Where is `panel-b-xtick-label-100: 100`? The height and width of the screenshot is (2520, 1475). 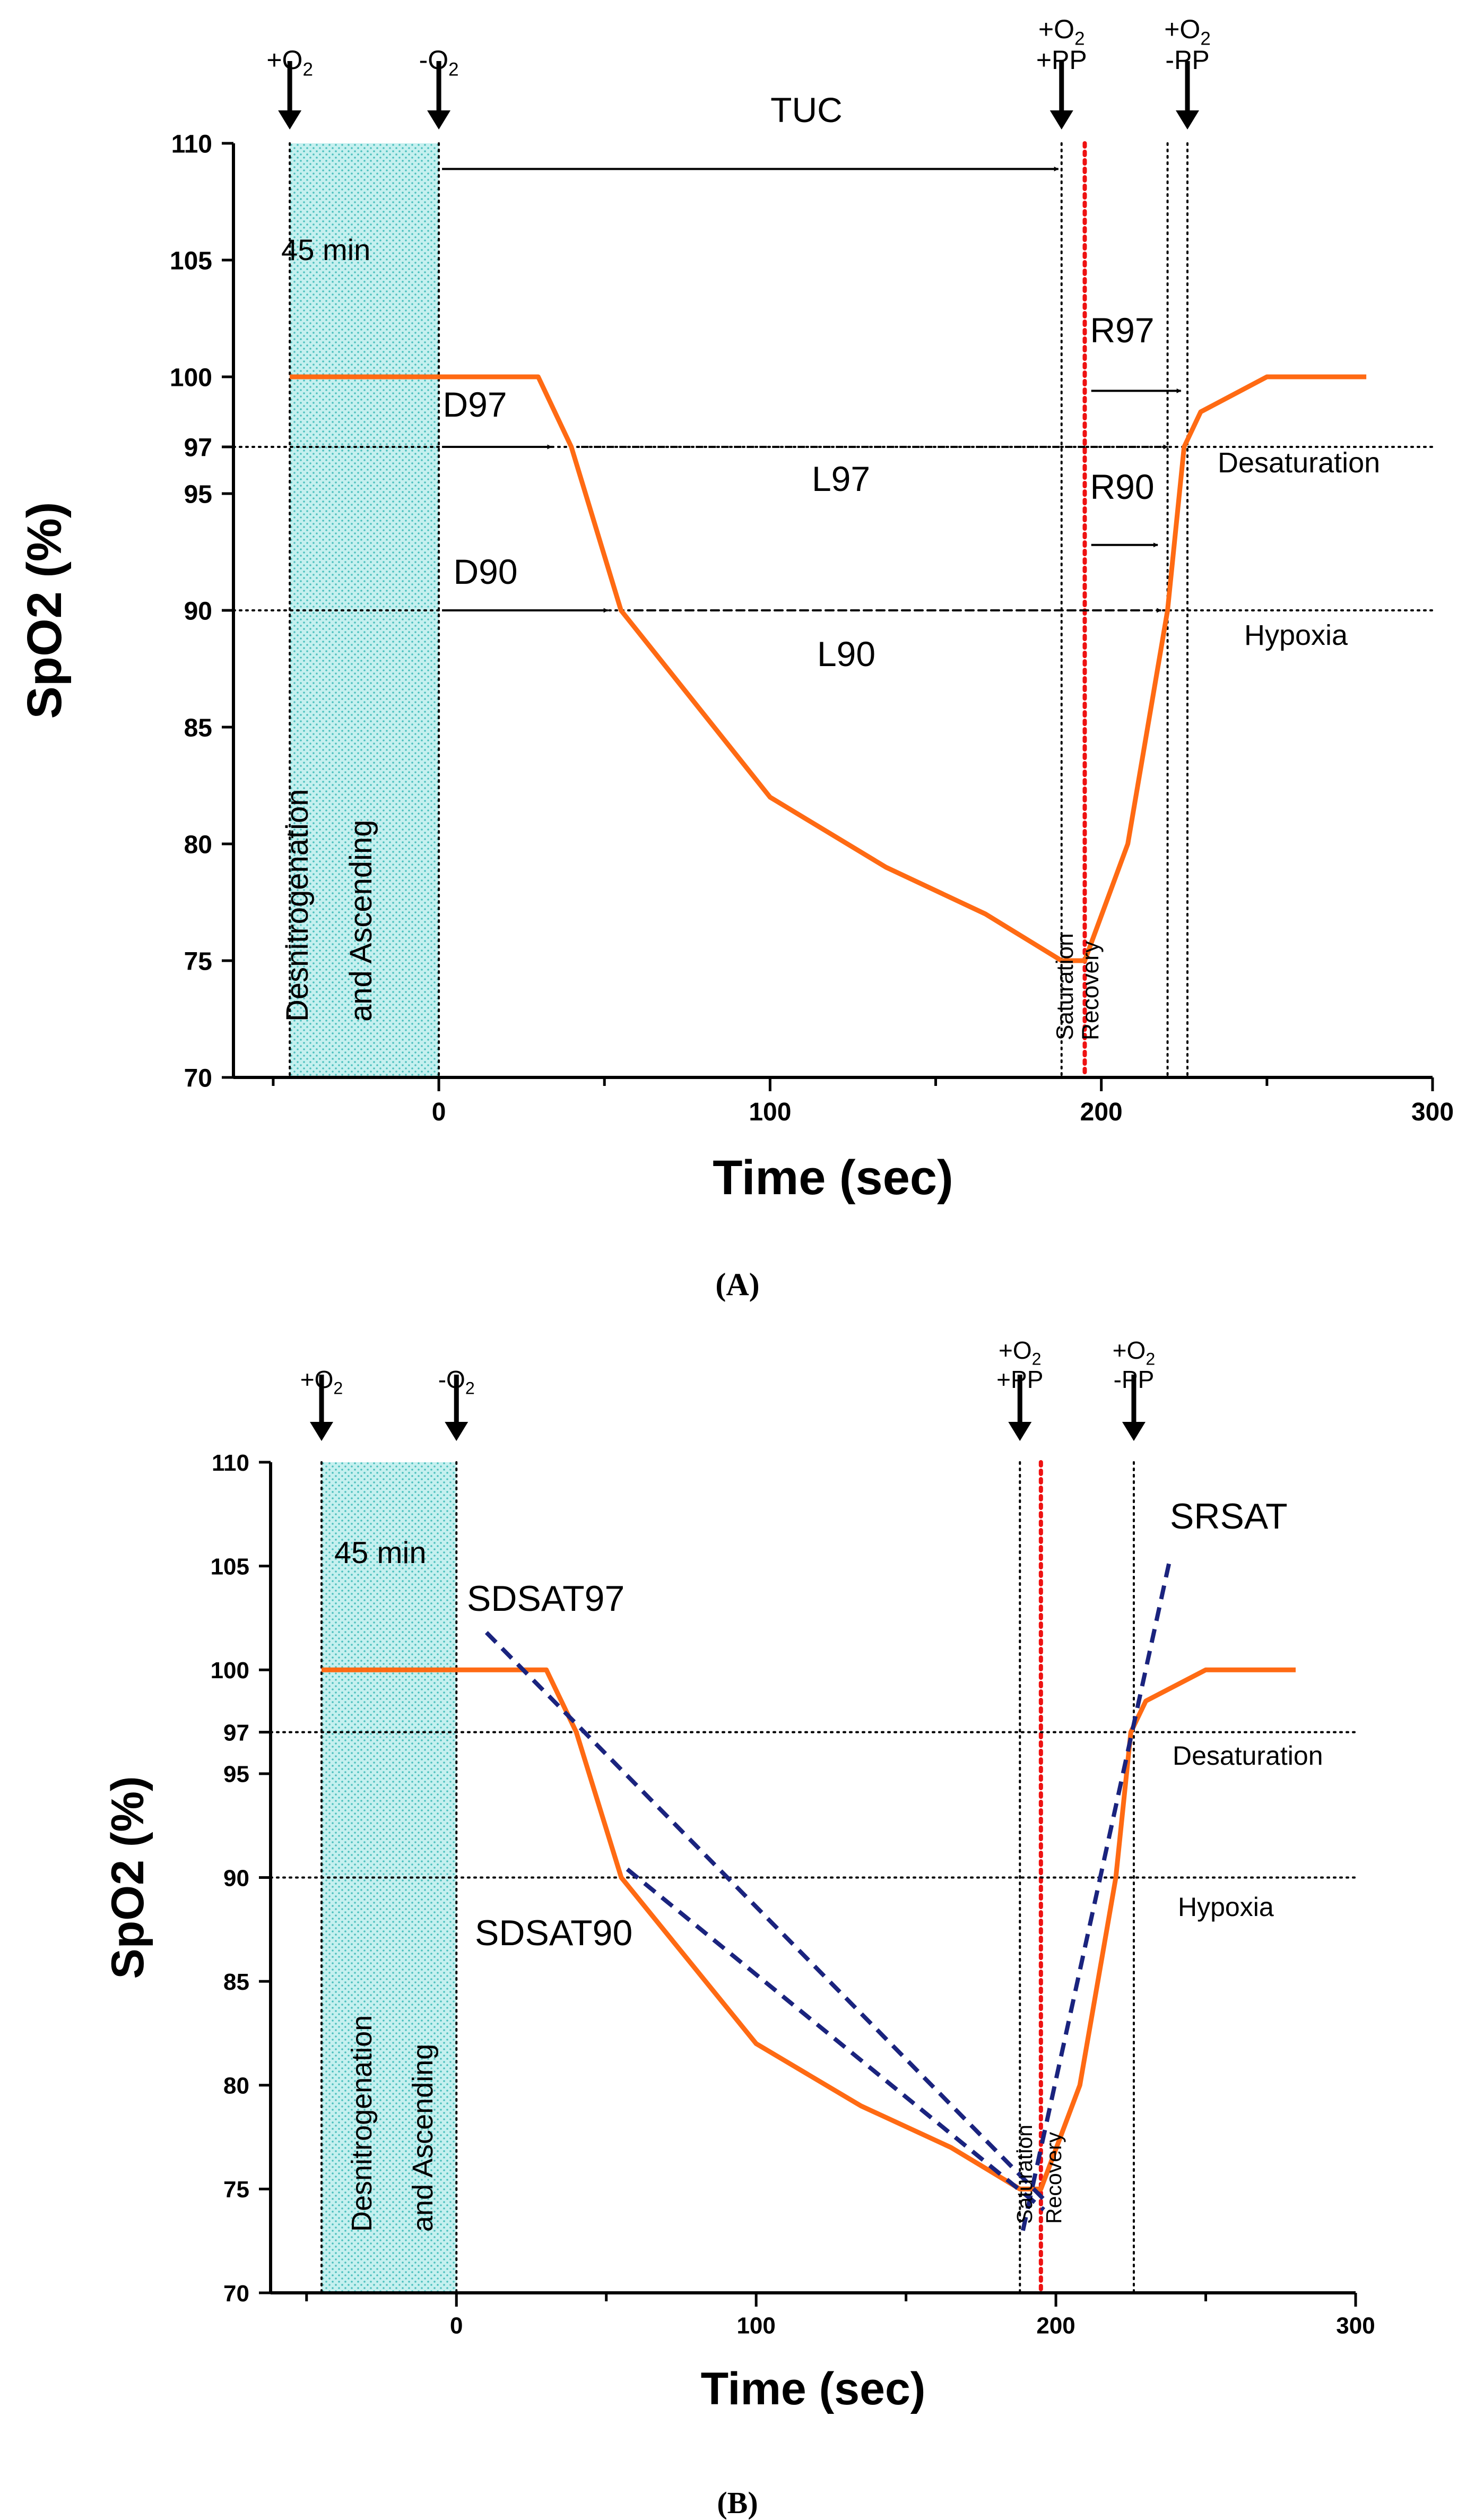
panel-b-xtick-label-100: 100 is located at coordinates (755, 2326).